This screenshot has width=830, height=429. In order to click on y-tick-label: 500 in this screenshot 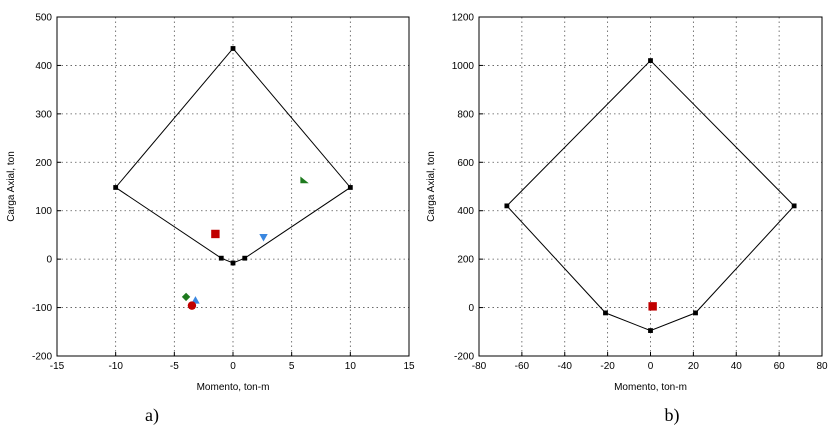, I will do `click(43, 18)`.